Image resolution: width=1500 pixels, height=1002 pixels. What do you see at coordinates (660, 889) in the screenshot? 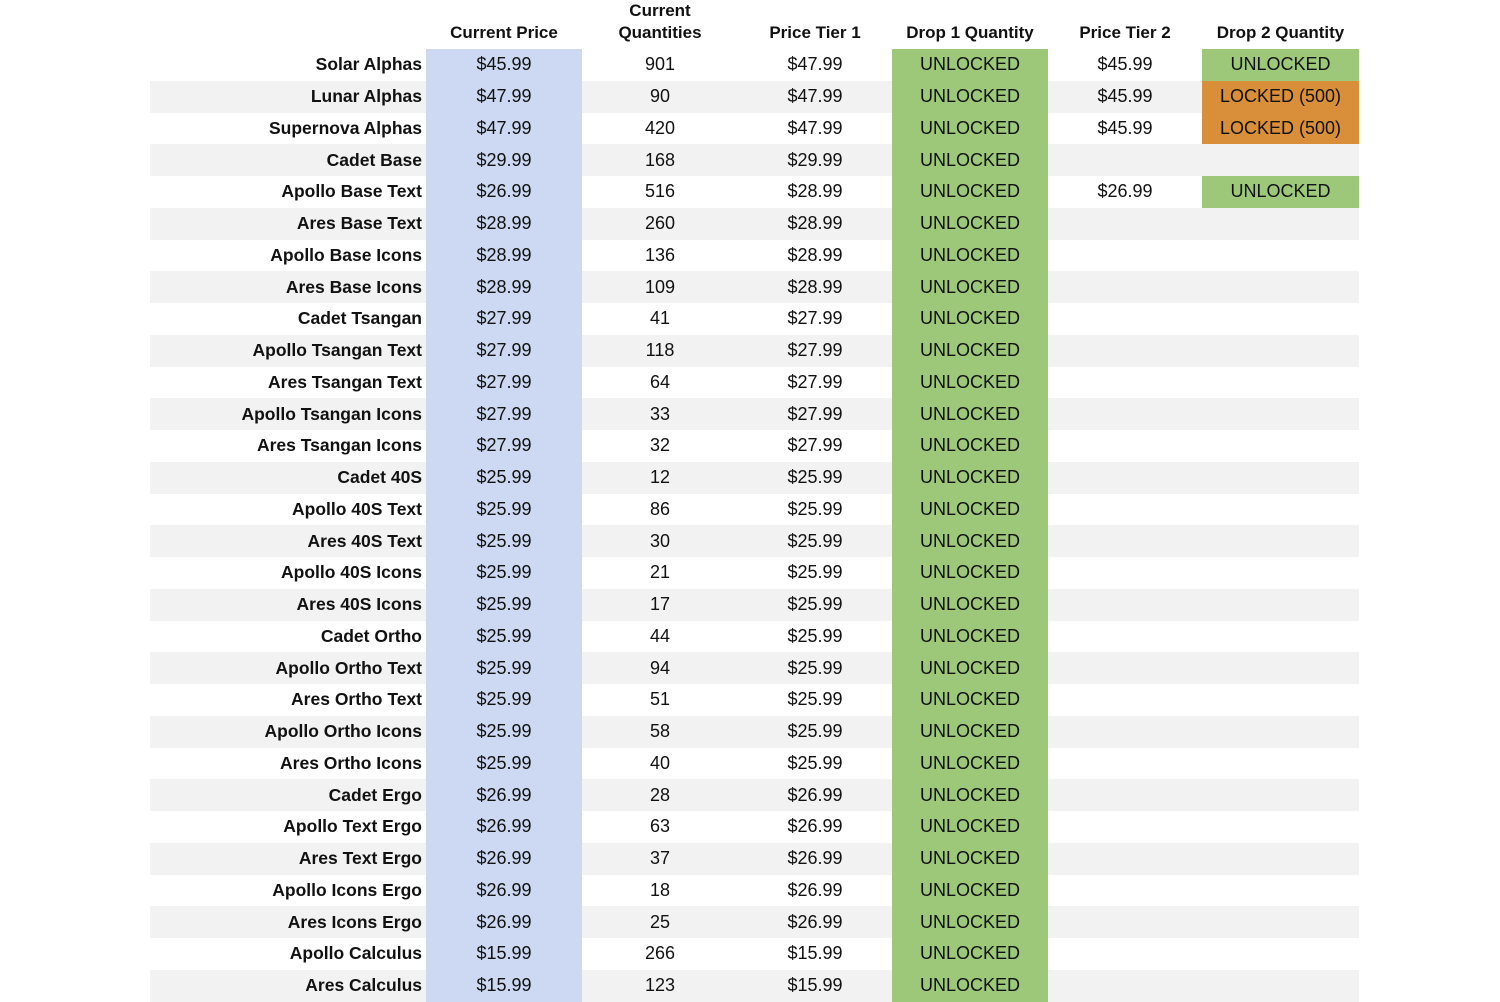
I see `current-quantity-cell: 18` at bounding box center [660, 889].